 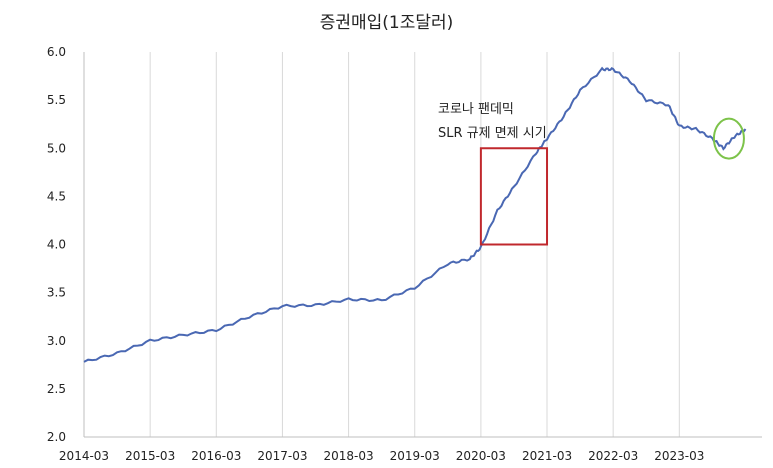 I want to click on y-tick-label: 2.5, so click(x=56, y=389).